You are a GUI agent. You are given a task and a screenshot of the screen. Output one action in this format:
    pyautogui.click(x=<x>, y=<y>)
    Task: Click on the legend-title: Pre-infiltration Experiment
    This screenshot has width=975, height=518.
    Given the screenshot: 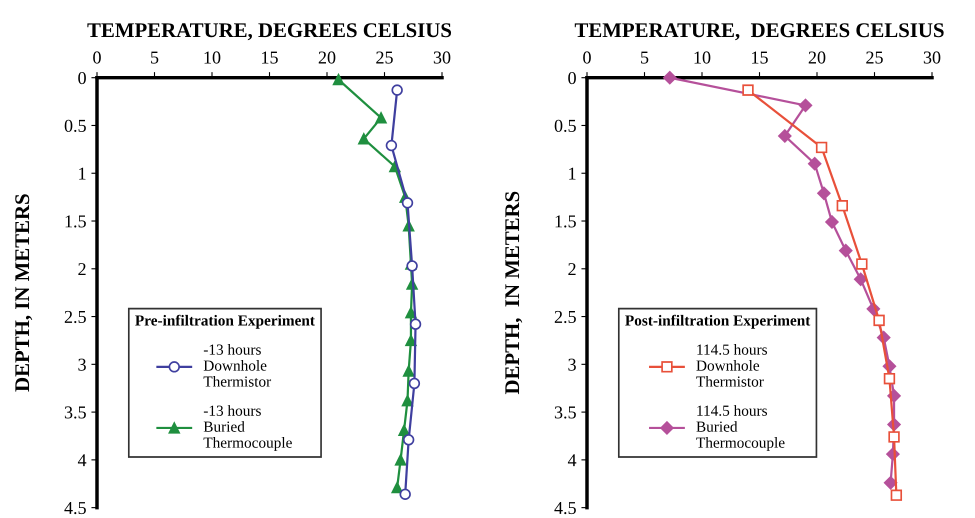 What is the action you would take?
    pyautogui.click(x=225, y=321)
    